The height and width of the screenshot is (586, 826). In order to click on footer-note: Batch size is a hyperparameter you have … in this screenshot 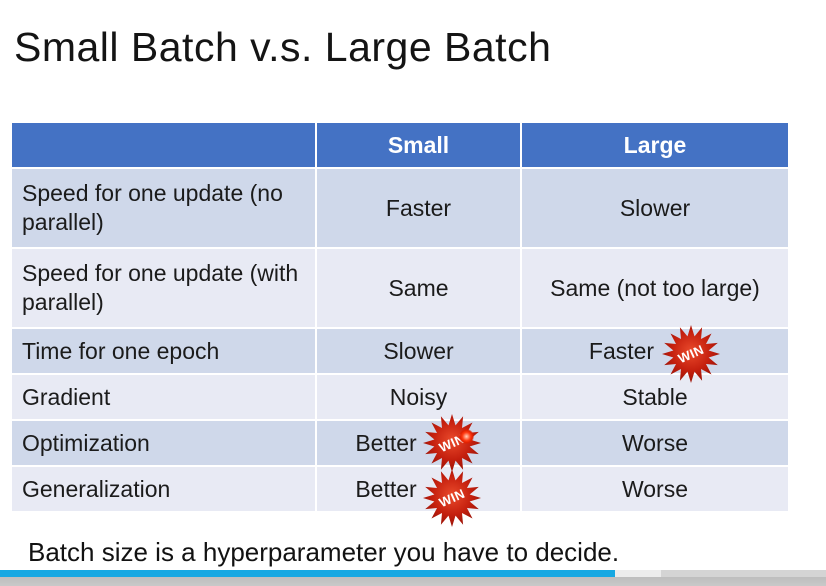, I will do `click(324, 552)`.